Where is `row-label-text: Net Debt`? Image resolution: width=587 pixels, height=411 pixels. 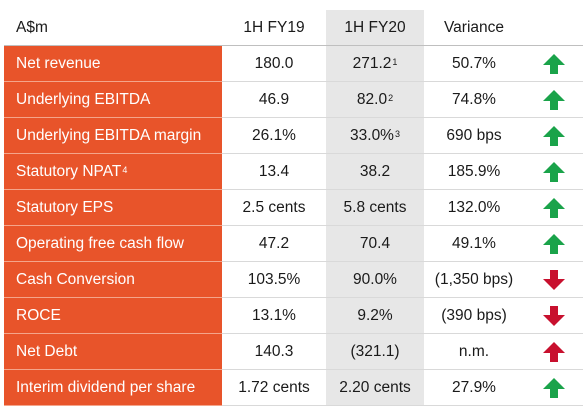 row-label-text: Net Debt is located at coordinates (47, 351).